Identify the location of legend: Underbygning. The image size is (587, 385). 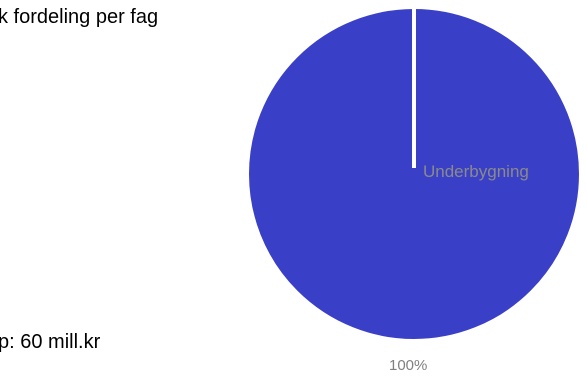
(468, 172).